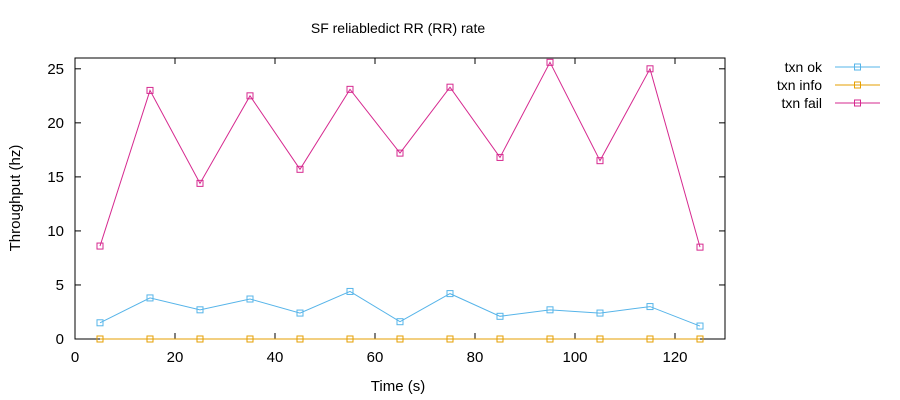  What do you see at coordinates (55, 204) in the screenshot?
I see `y-tick-labels: 0 5 10 15 20 25` at bounding box center [55, 204].